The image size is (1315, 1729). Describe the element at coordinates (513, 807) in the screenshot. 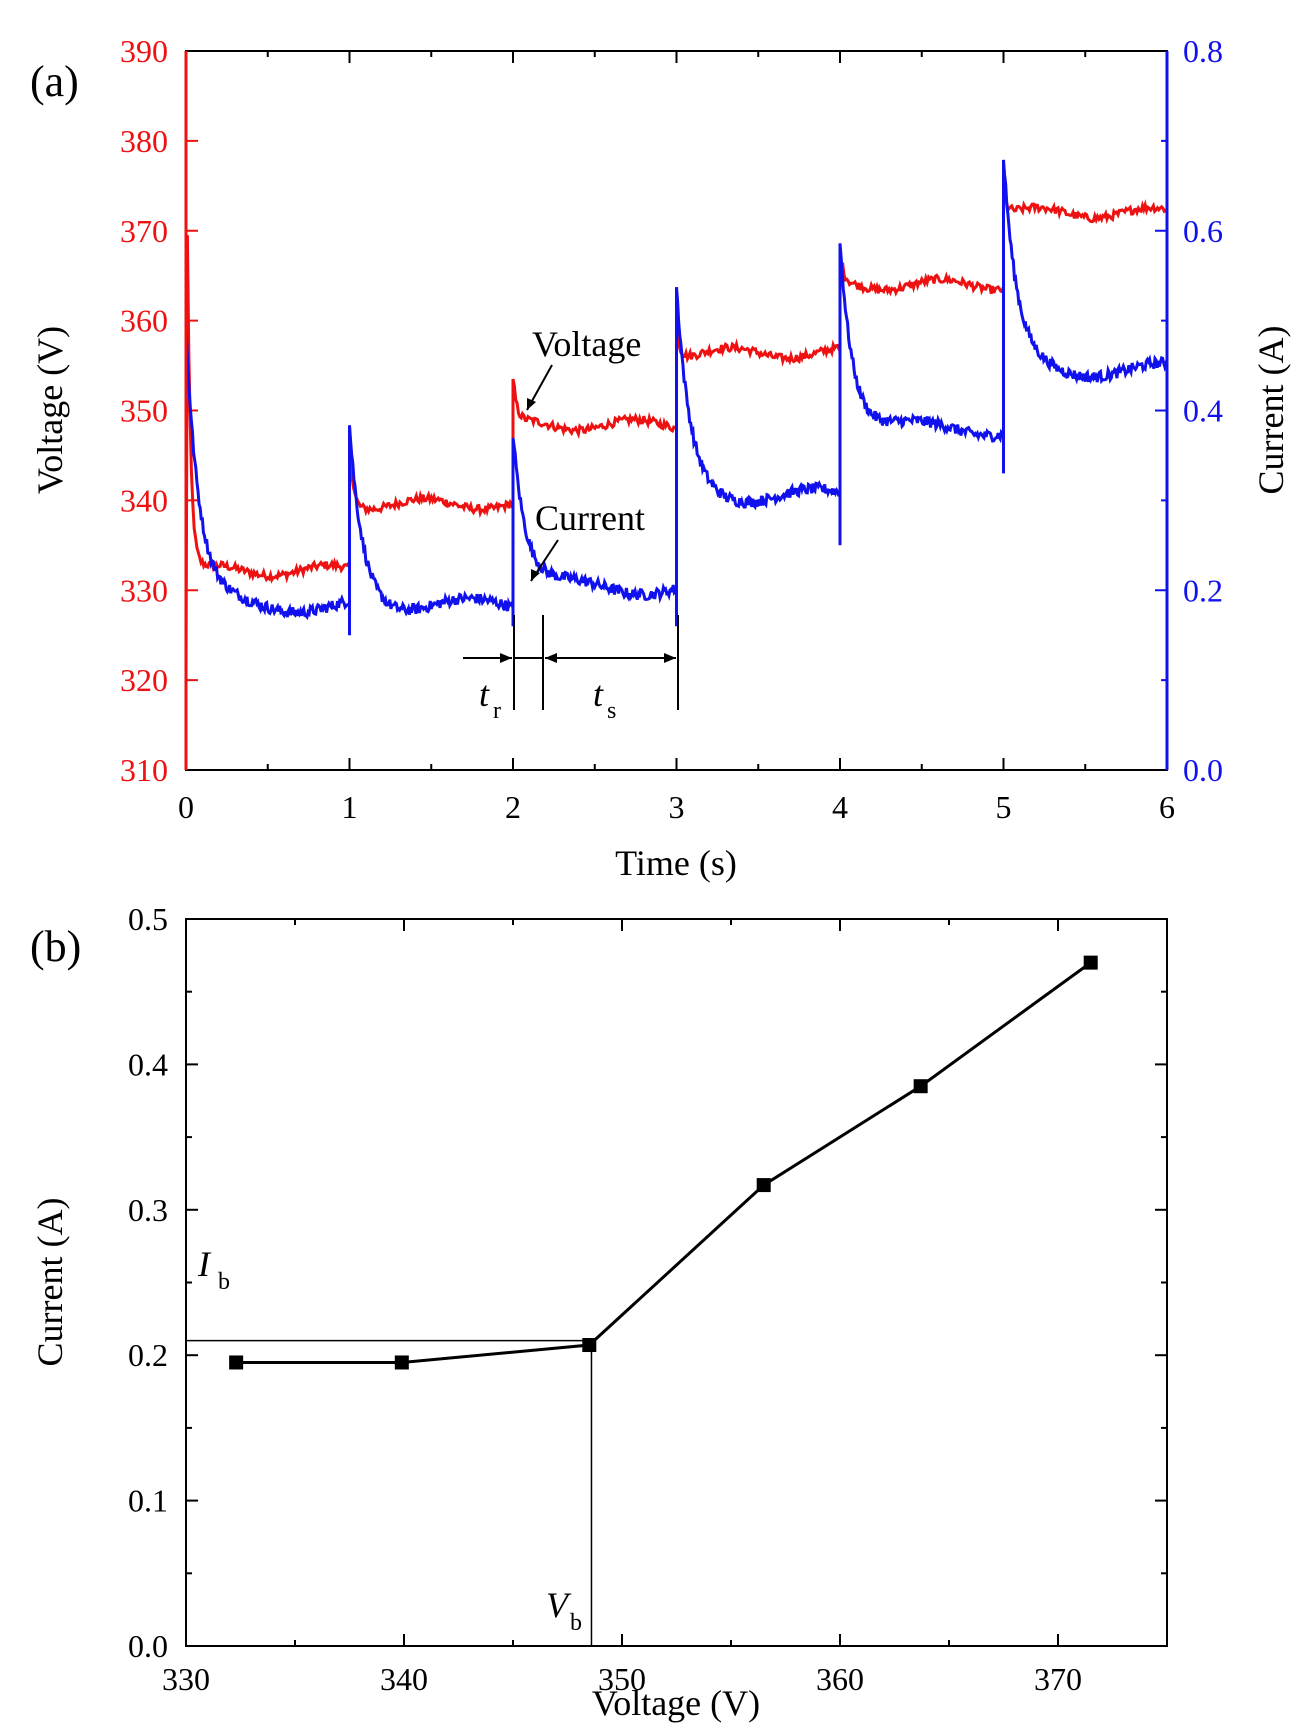

I see `x-tick-label: 2` at that location.